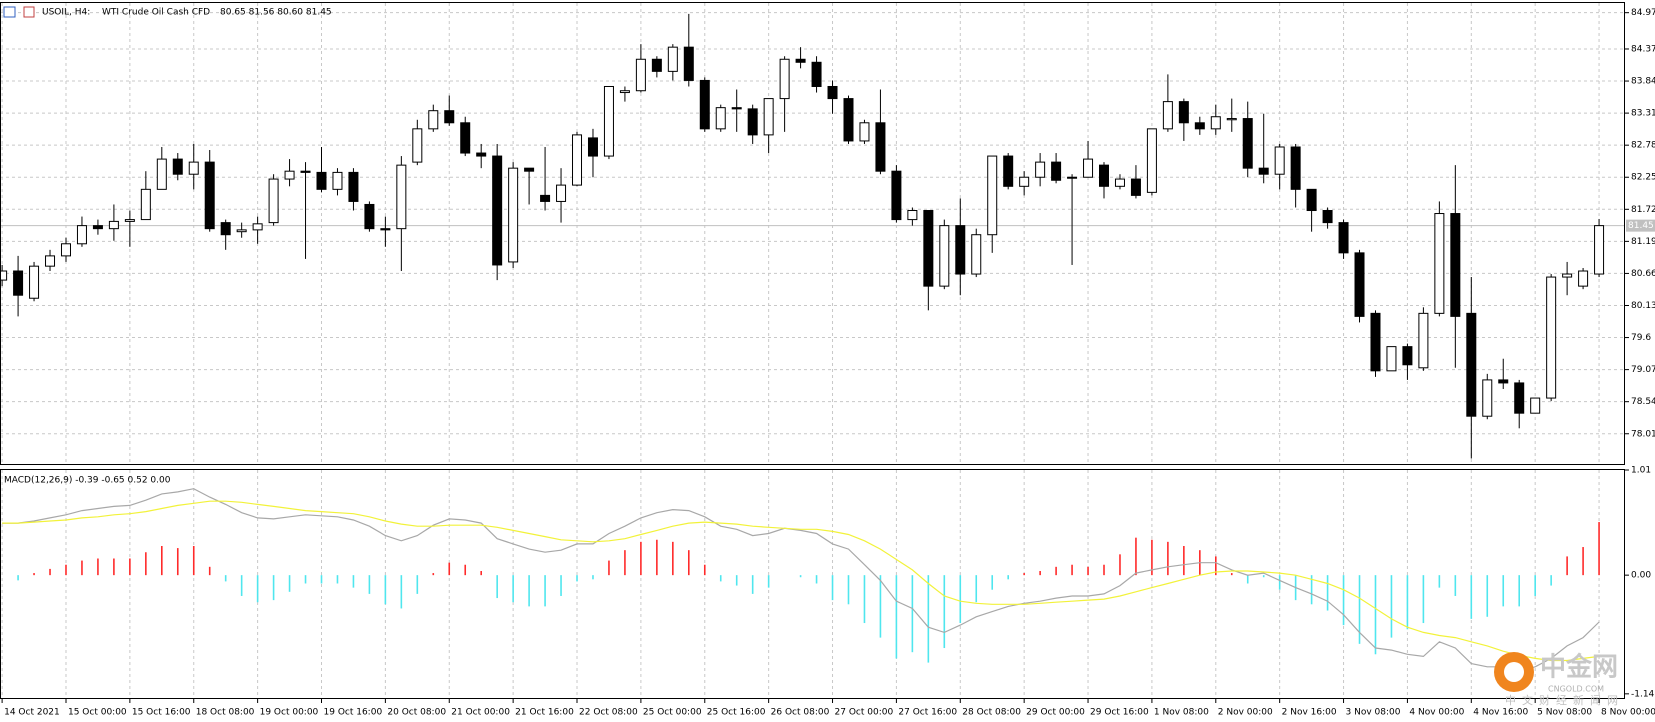 The width and height of the screenshot is (1655, 722). I want to click on x-tick-label: 20 Oct 08:00, so click(416, 713).